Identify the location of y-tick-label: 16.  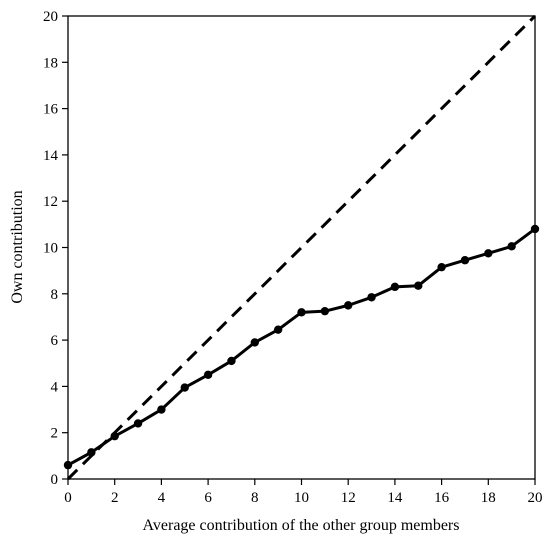
(51, 110).